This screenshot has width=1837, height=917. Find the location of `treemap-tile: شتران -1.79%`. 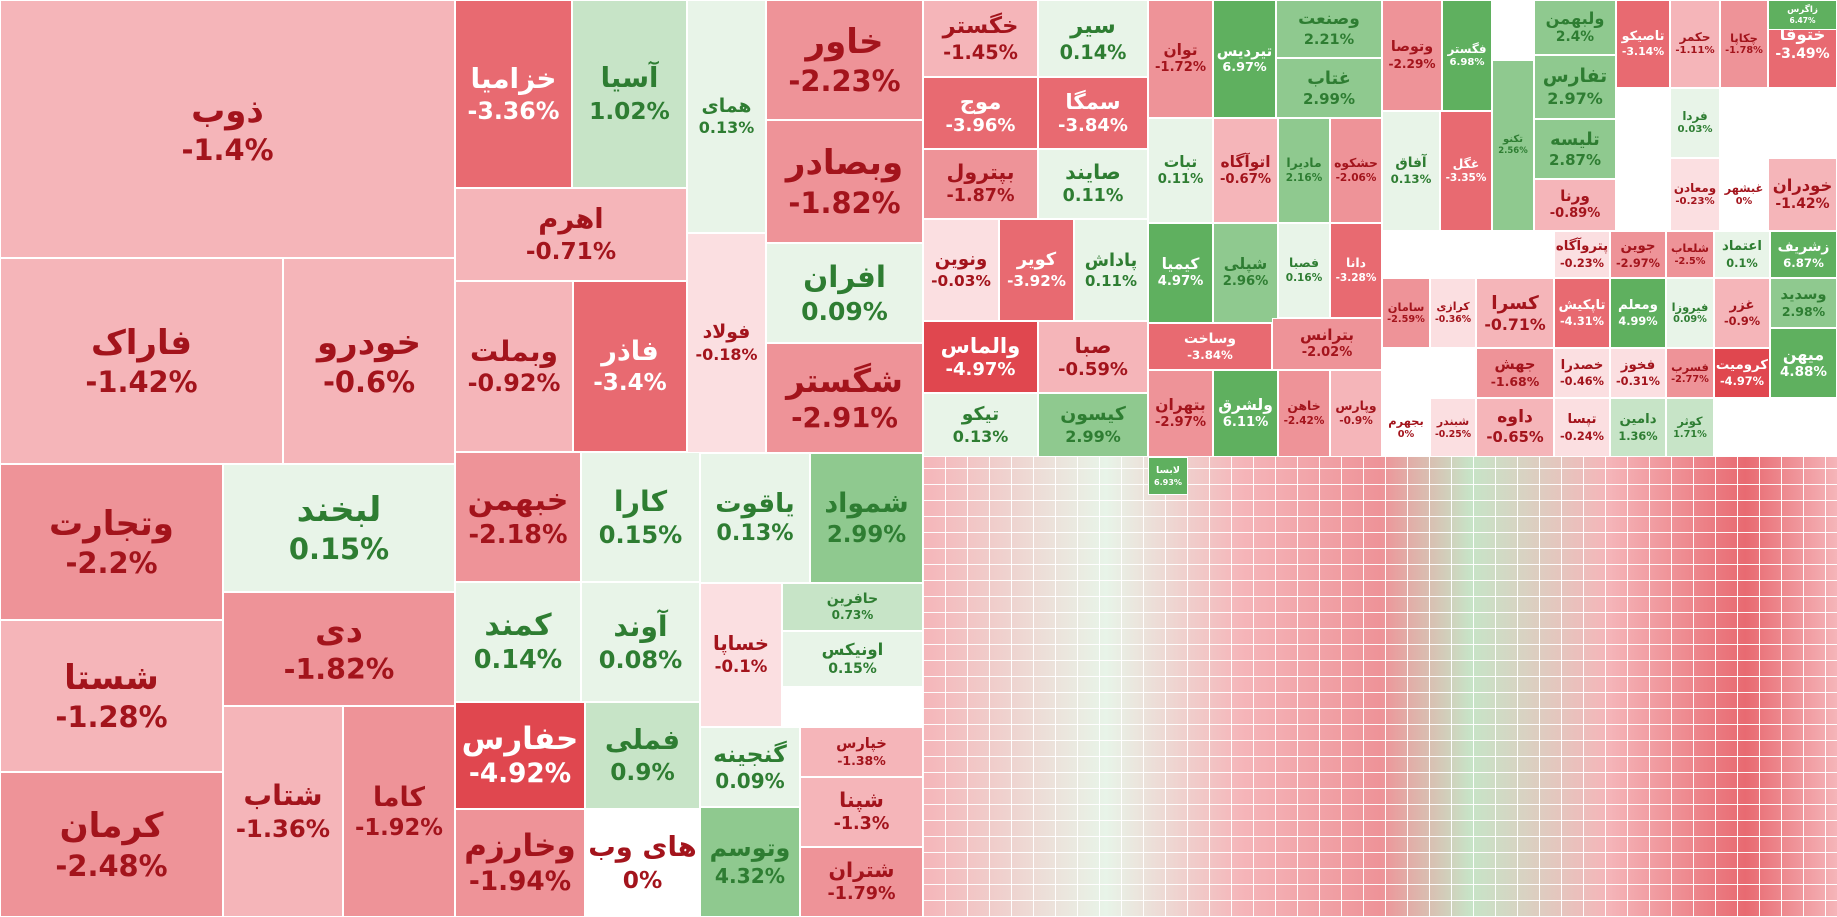

treemap-tile: شتران -1.79% is located at coordinates (861, 882).